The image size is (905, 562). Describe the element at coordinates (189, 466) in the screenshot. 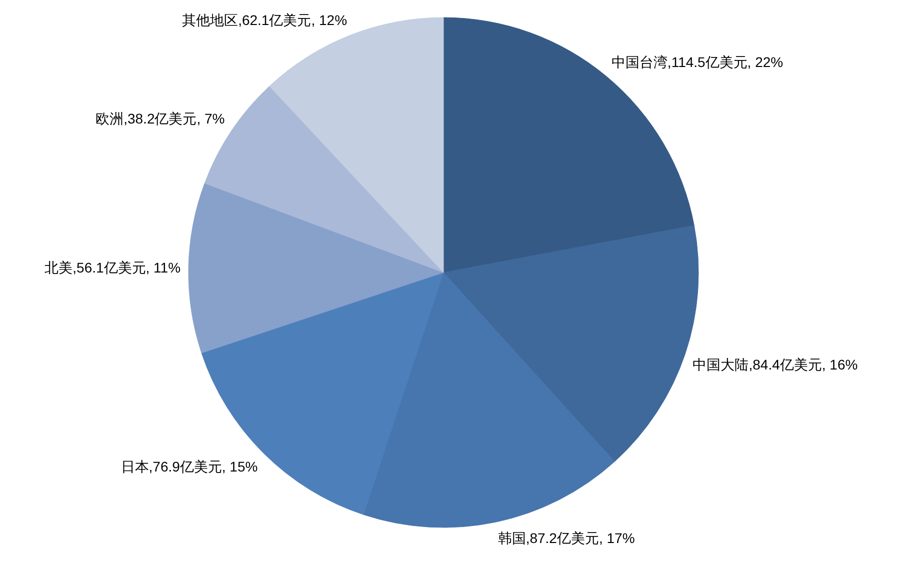

I see `slice-label: 日本,76.9亿美元, 15%` at that location.